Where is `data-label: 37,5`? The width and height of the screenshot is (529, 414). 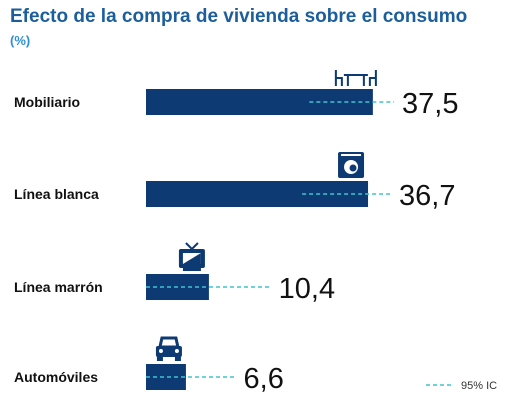 data-label: 37,5 is located at coordinates (430, 104).